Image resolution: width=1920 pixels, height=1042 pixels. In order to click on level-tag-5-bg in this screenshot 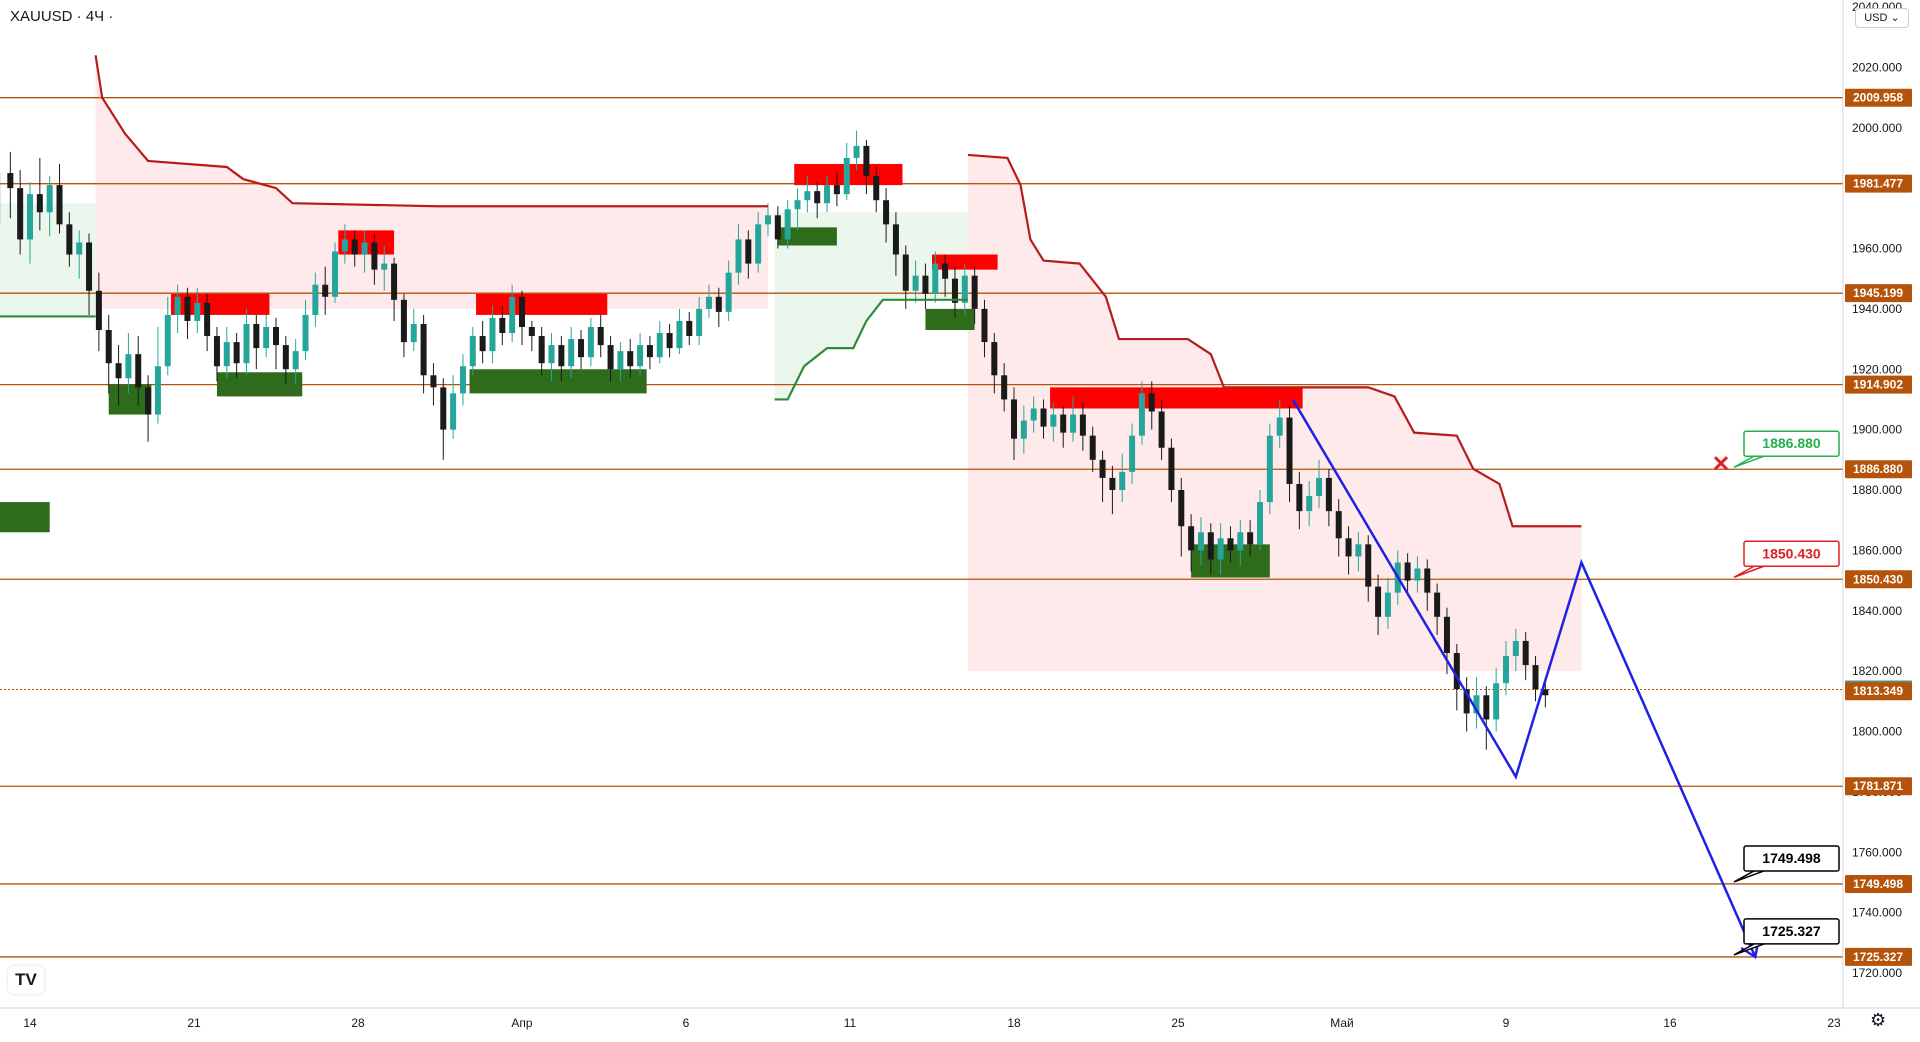, I will do `click(1878, 579)`.